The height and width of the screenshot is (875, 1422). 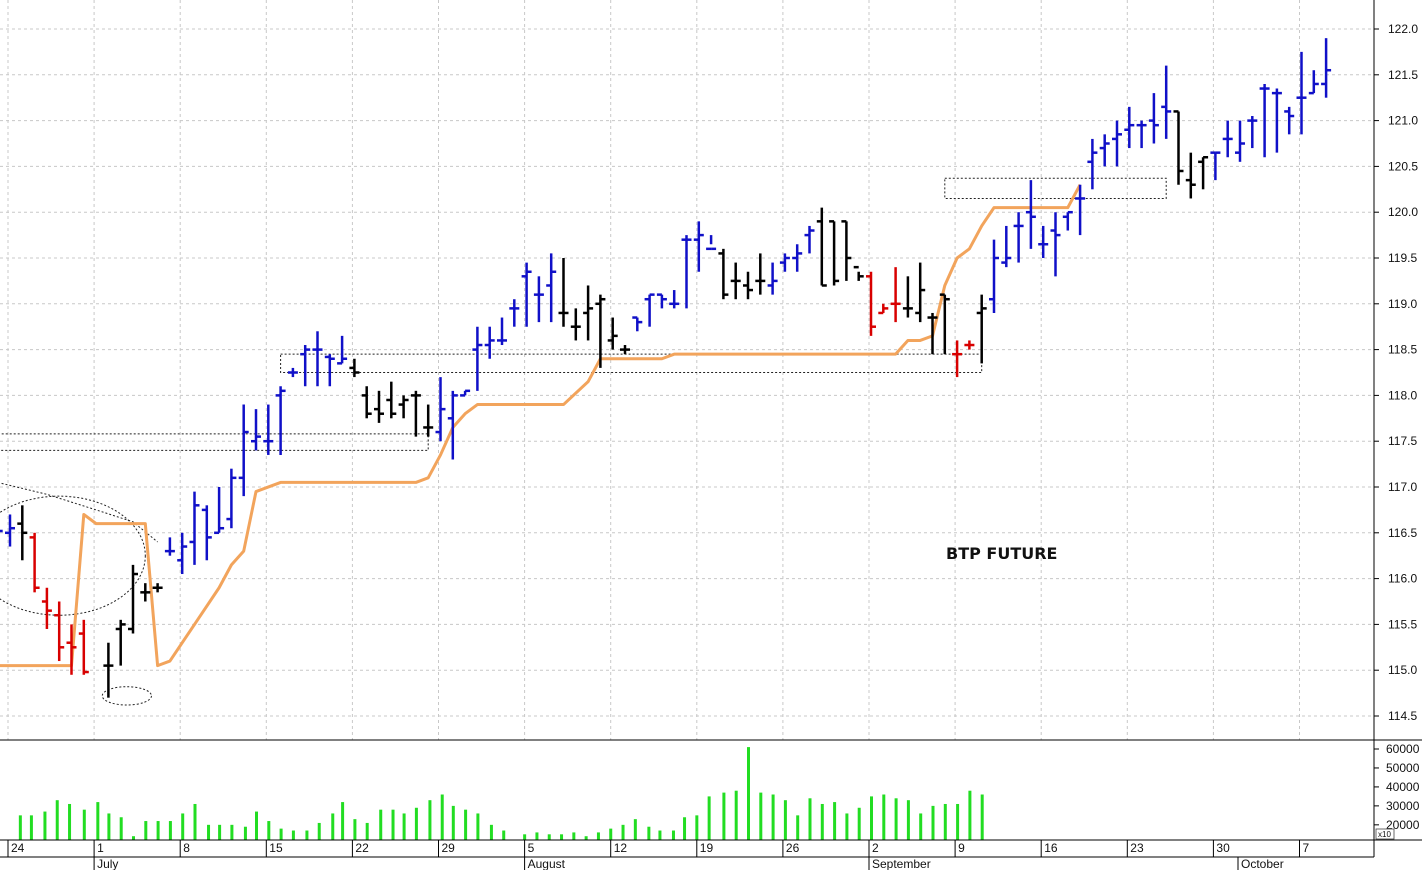 What do you see at coordinates (1402, 716) in the screenshot?
I see `price-tick-label: 114.5` at bounding box center [1402, 716].